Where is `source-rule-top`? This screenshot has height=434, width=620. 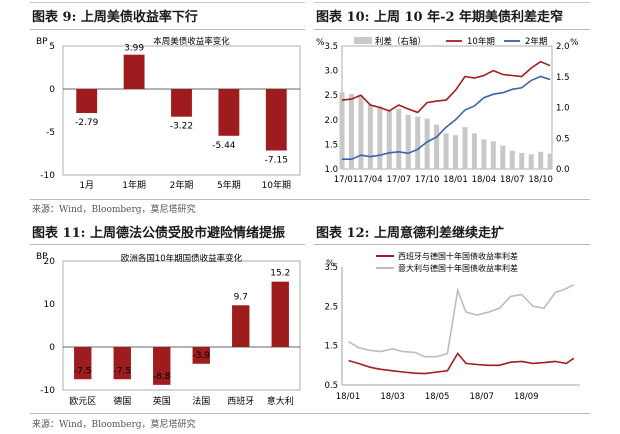
source-rule-top is located at coordinates (310, 199).